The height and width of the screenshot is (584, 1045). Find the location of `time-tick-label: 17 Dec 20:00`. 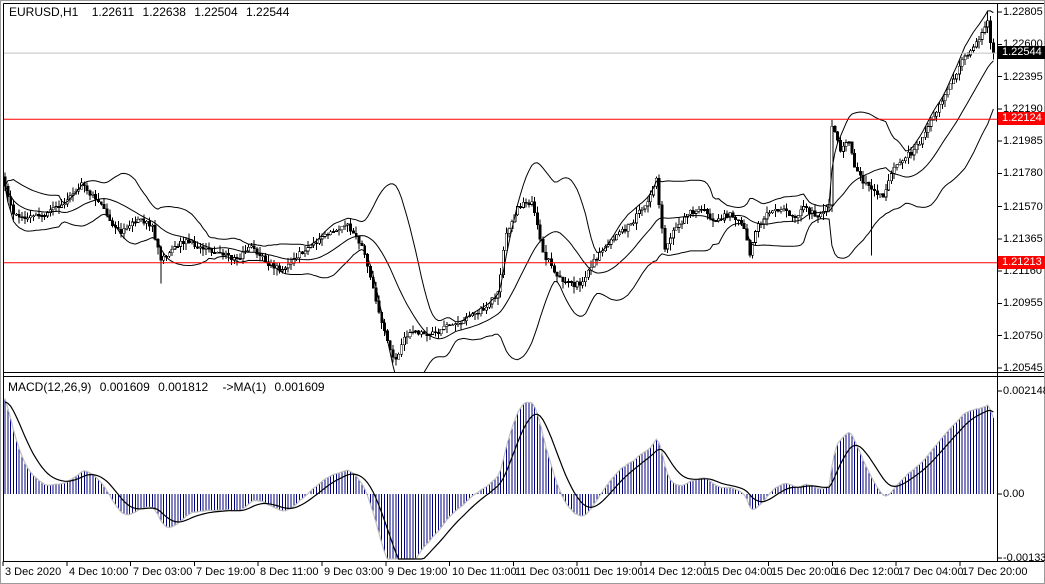

time-tick-label: 17 Dec 20:00 is located at coordinates (995, 572).